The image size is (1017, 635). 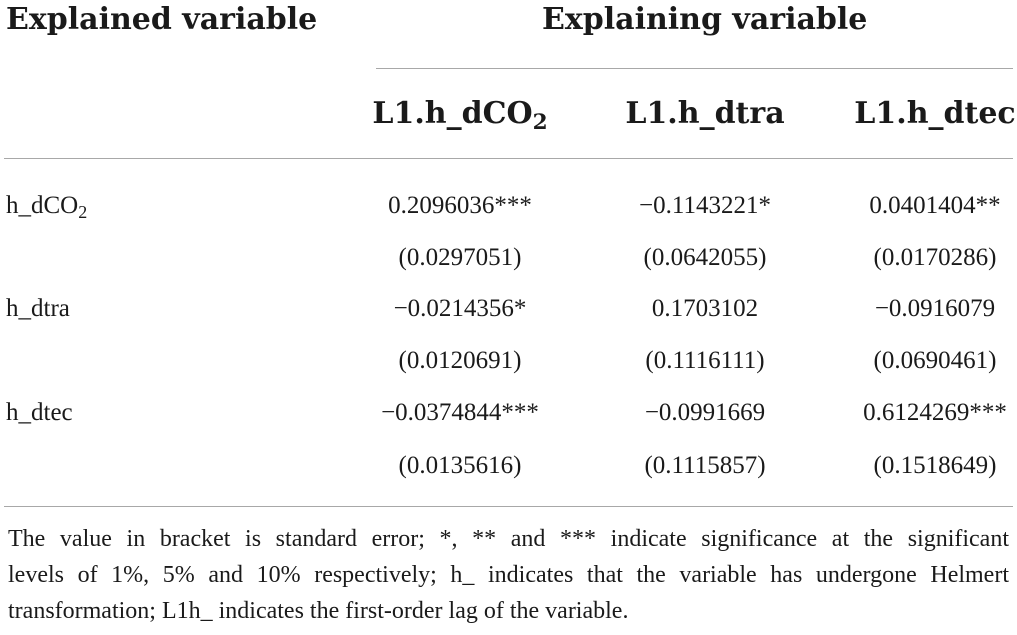 What do you see at coordinates (705, 113) in the screenshot?
I see `column-header-l1-h-dtra: L1.h_dtra` at bounding box center [705, 113].